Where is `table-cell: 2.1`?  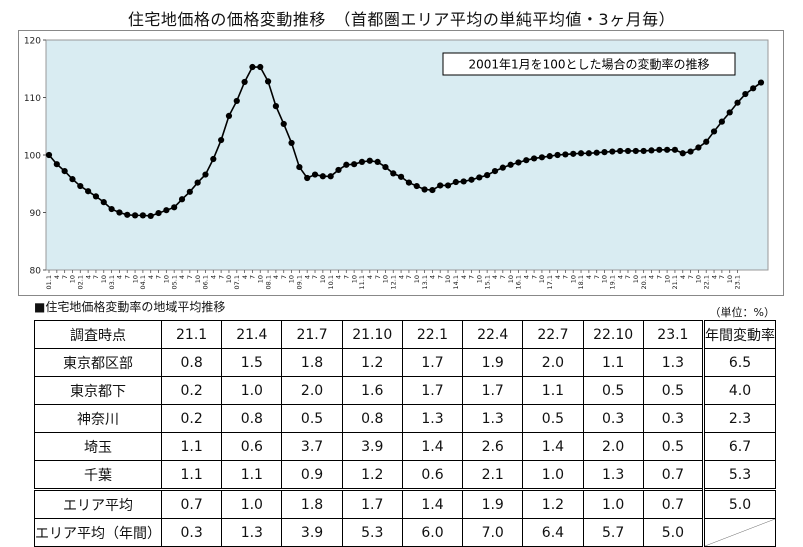
table-cell: 2.1 is located at coordinates (493, 475).